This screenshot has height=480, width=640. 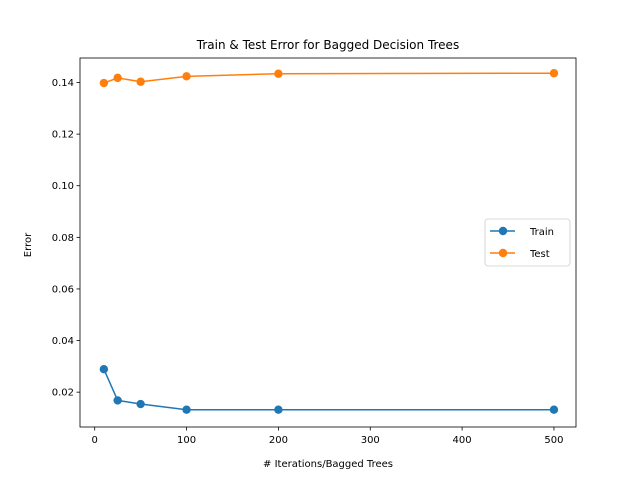 What do you see at coordinates (503, 253) in the screenshot?
I see `legend-marker-test` at bounding box center [503, 253].